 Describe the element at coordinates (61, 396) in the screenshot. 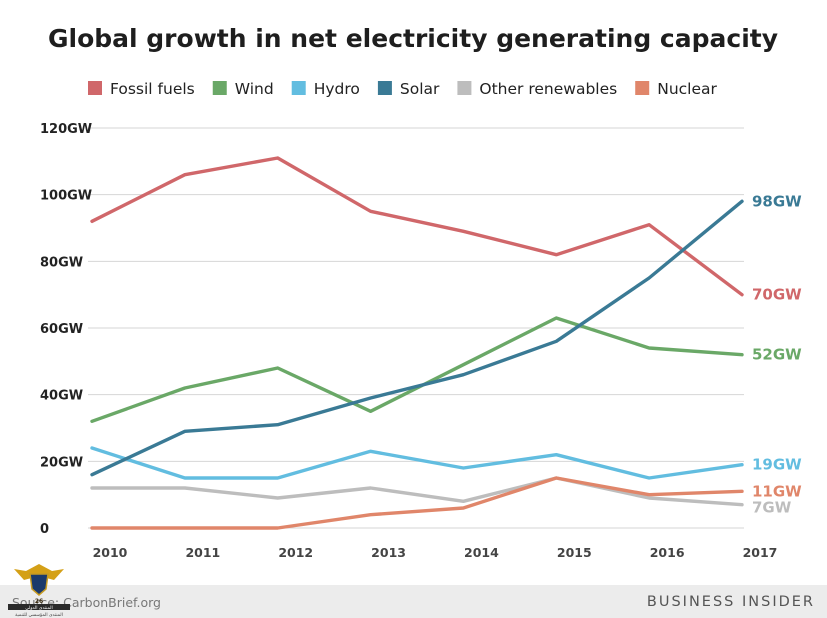

I see `y-tick-label: 40GW` at that location.